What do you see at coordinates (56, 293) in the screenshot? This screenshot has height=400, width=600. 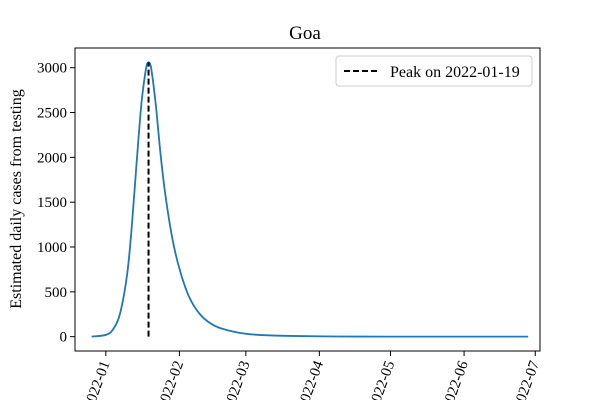 I see `y-tick-label: 500` at bounding box center [56, 293].